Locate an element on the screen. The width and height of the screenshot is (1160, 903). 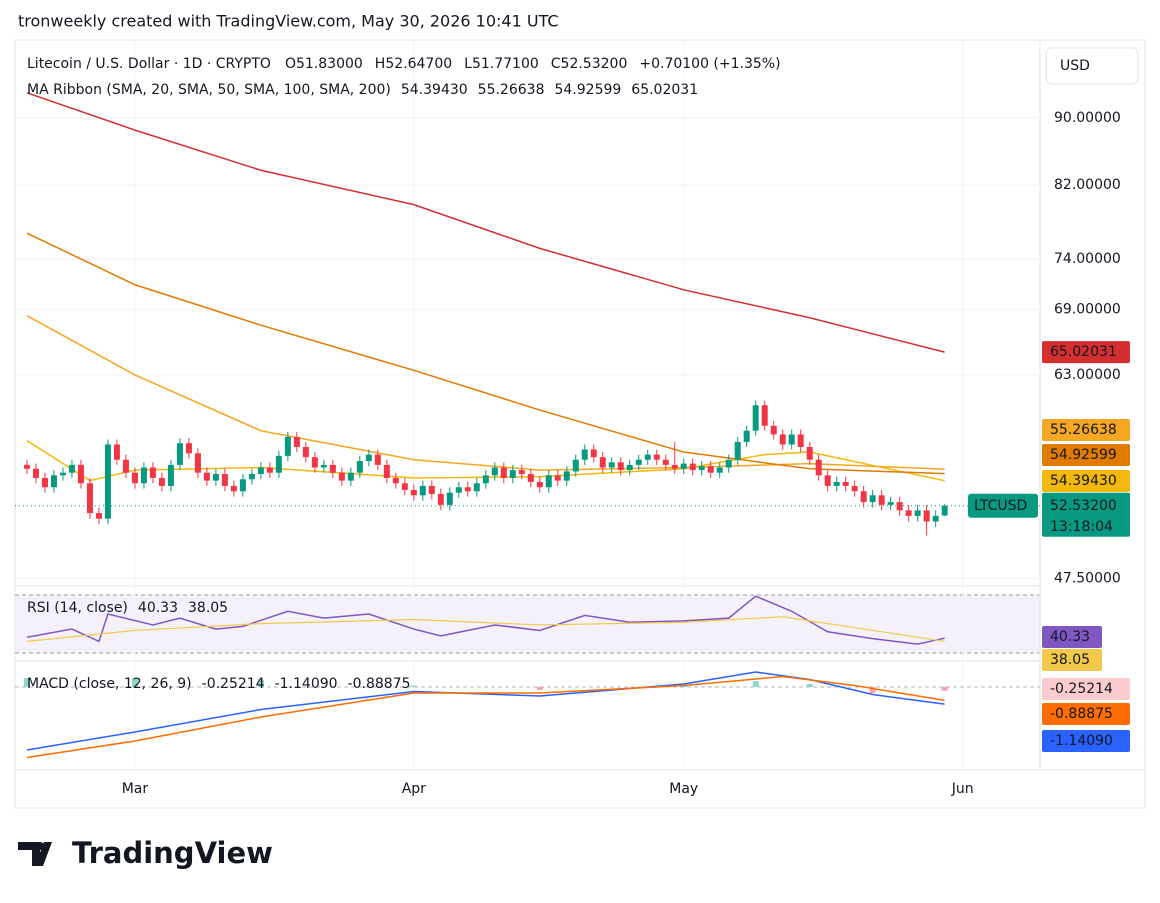
price-badge-text: 38.05 is located at coordinates (1070, 660).